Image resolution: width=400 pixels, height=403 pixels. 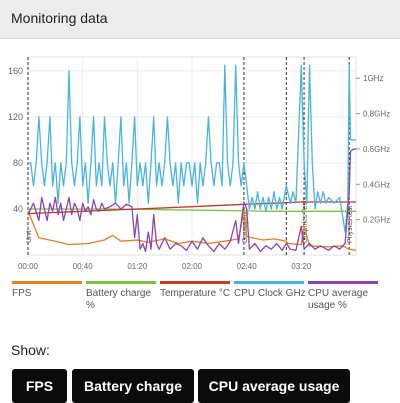 What do you see at coordinates (376, 114) in the screenshot?
I see `y-right-tick-label: 0.8GHz` at bounding box center [376, 114].